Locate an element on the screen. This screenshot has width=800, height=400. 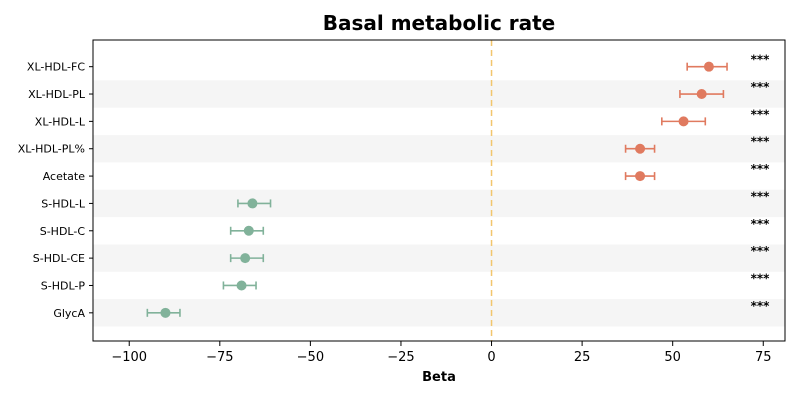
category-label: XL-HDL-PL is located at coordinates (57, 94).